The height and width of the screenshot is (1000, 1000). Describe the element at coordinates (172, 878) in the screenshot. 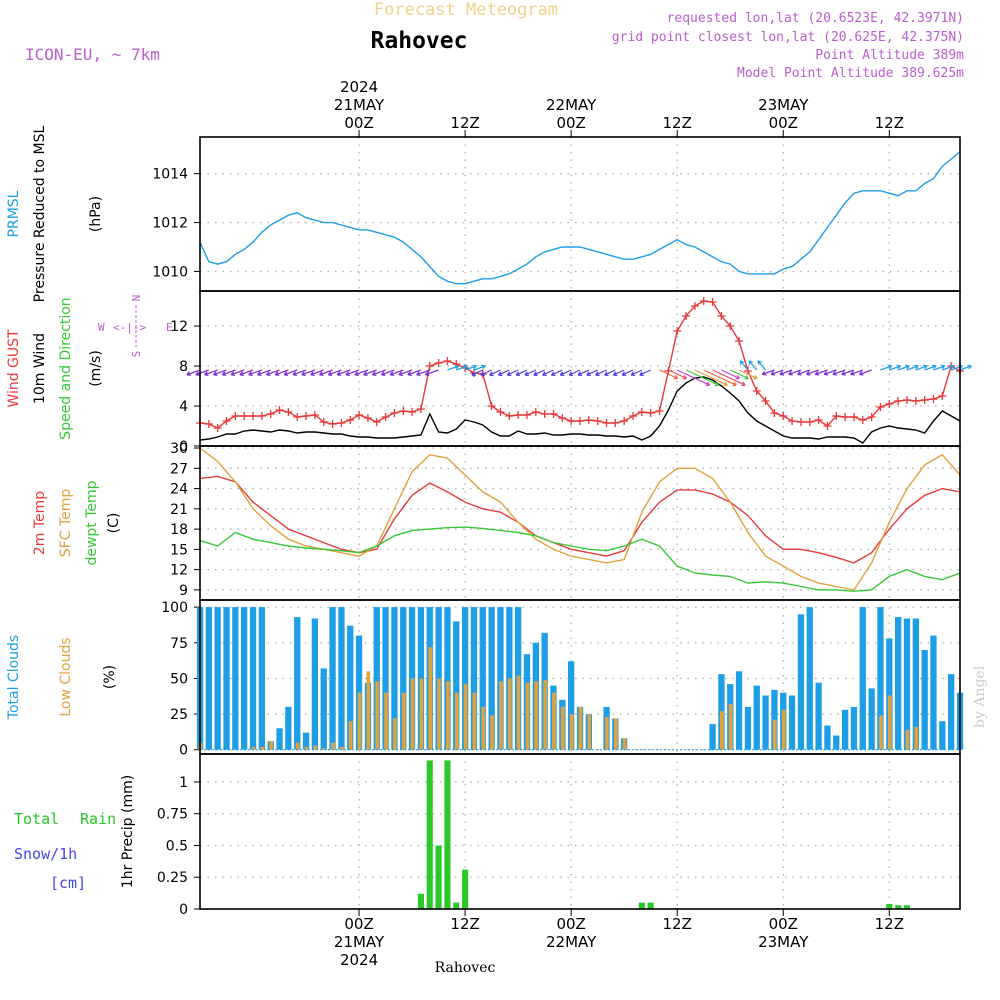

I see `y-tick-label: 0.25` at that location.